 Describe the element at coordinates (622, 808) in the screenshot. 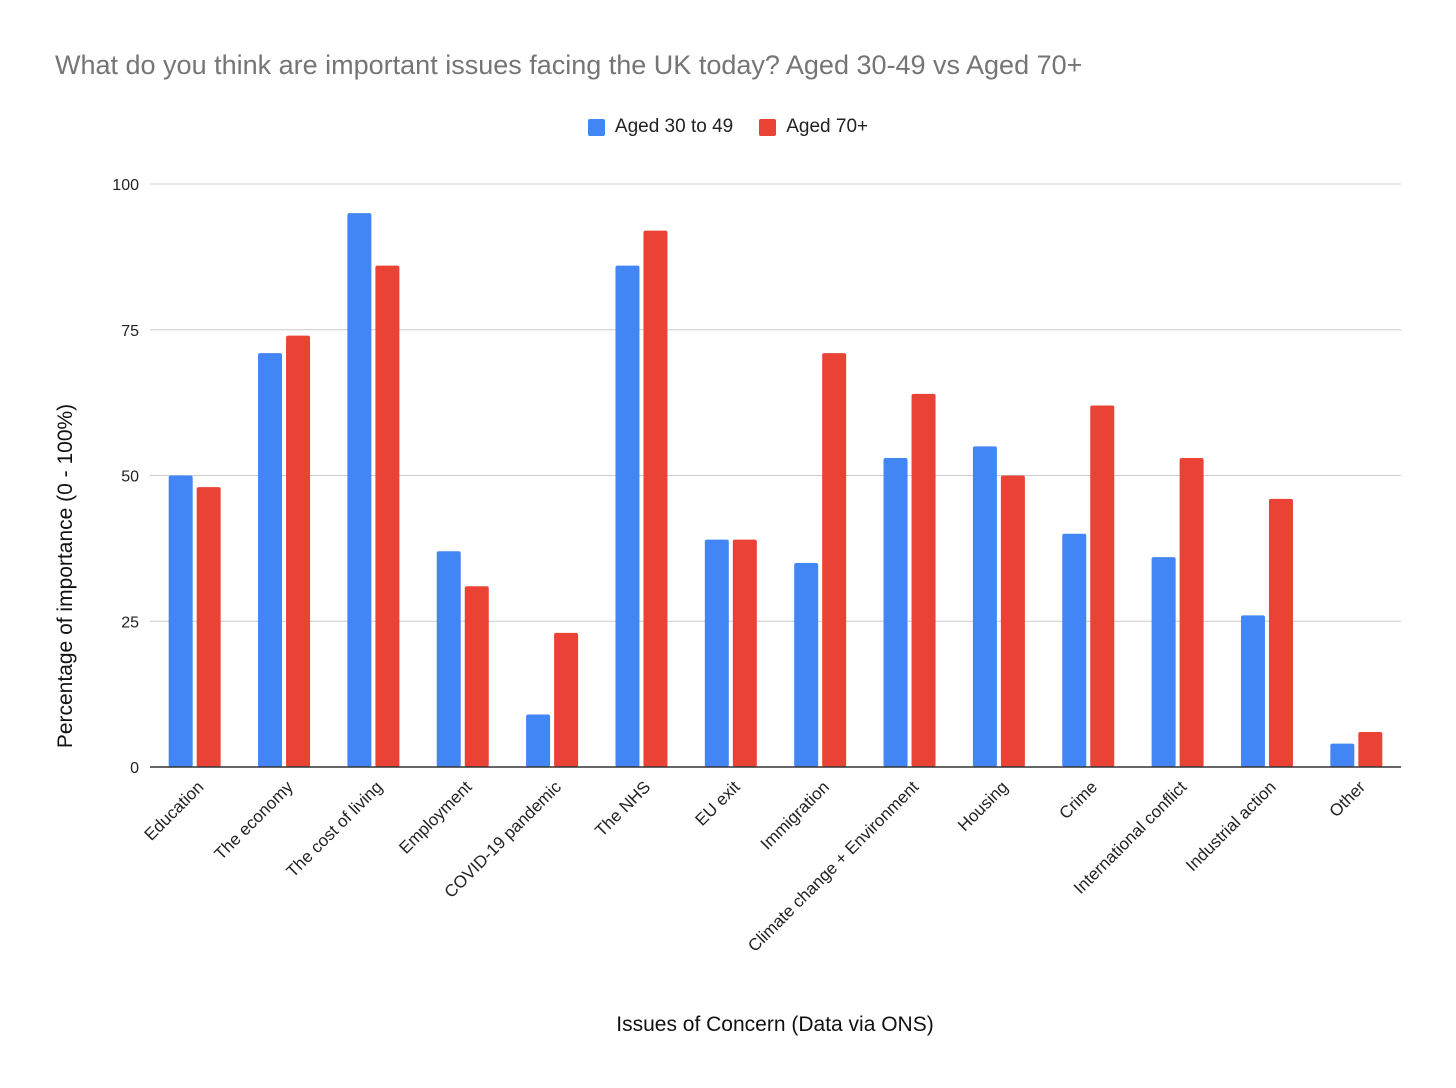

I see `x-tick-label: The NHS` at that location.